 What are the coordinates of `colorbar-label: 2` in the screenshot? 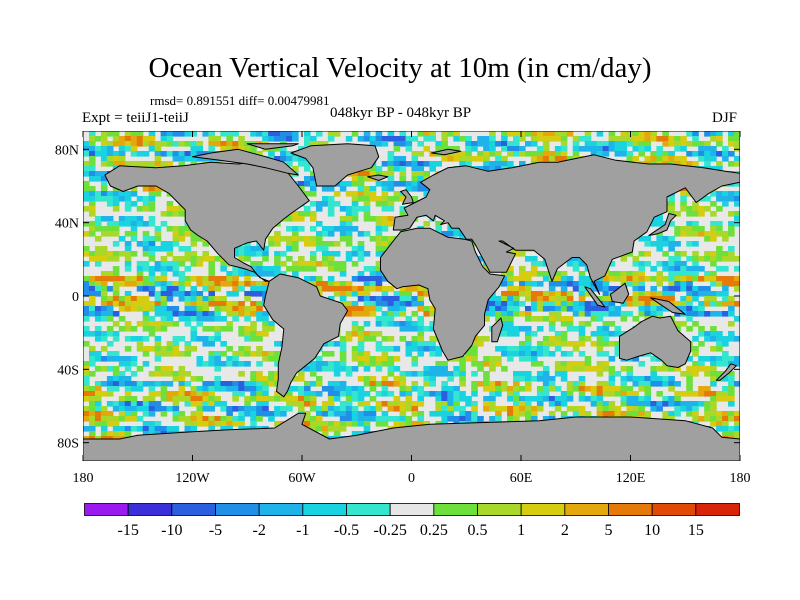 It's located at (565, 530).